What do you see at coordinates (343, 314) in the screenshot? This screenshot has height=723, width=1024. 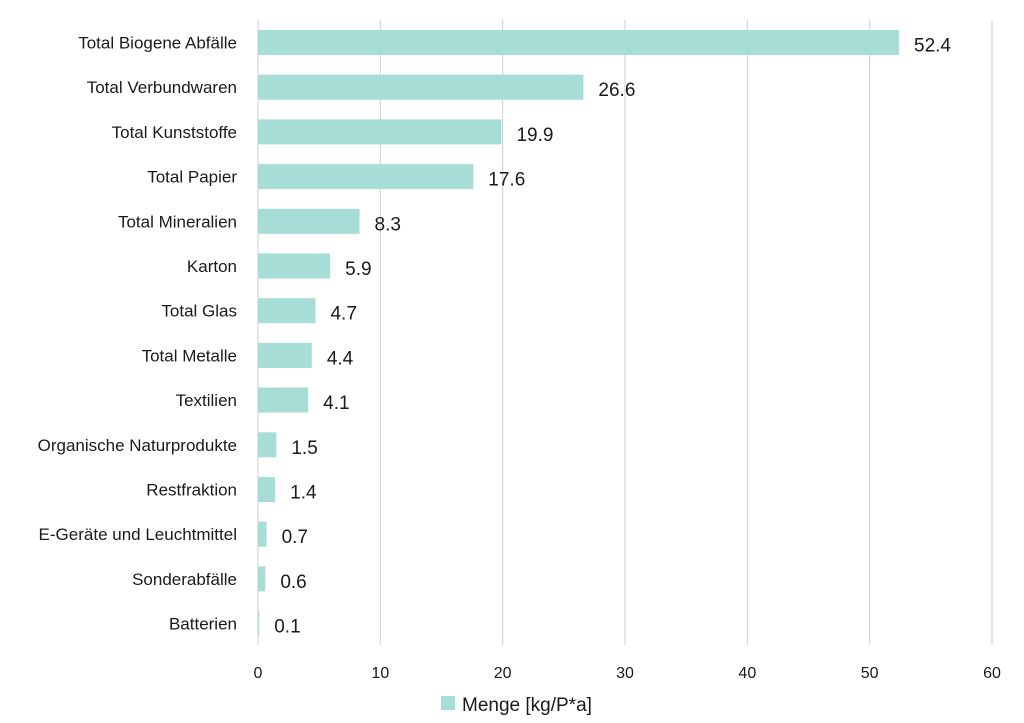 I see `data-label: 4.7` at bounding box center [343, 314].